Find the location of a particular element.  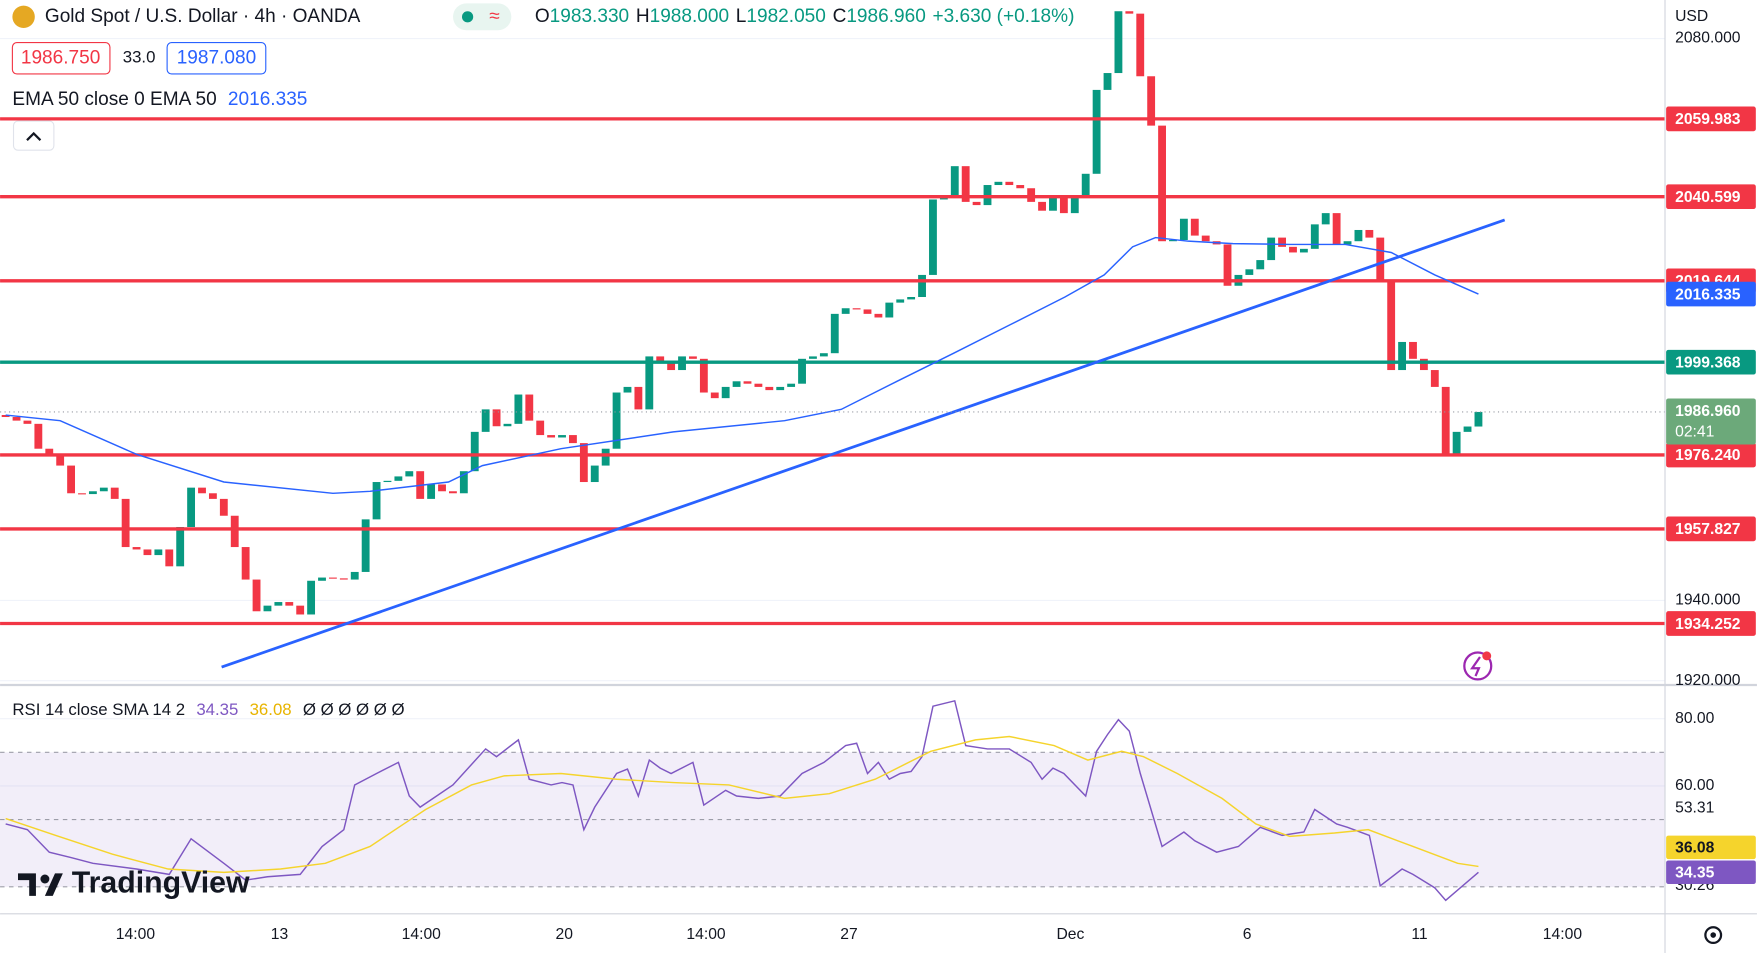

buy-box is located at coordinates (216, 58).